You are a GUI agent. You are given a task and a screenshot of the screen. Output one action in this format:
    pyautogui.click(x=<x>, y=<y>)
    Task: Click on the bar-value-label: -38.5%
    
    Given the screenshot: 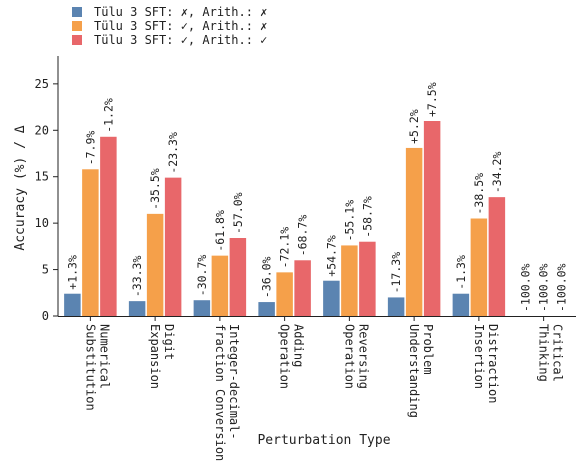 What is the action you would take?
    pyautogui.click(x=479, y=194)
    